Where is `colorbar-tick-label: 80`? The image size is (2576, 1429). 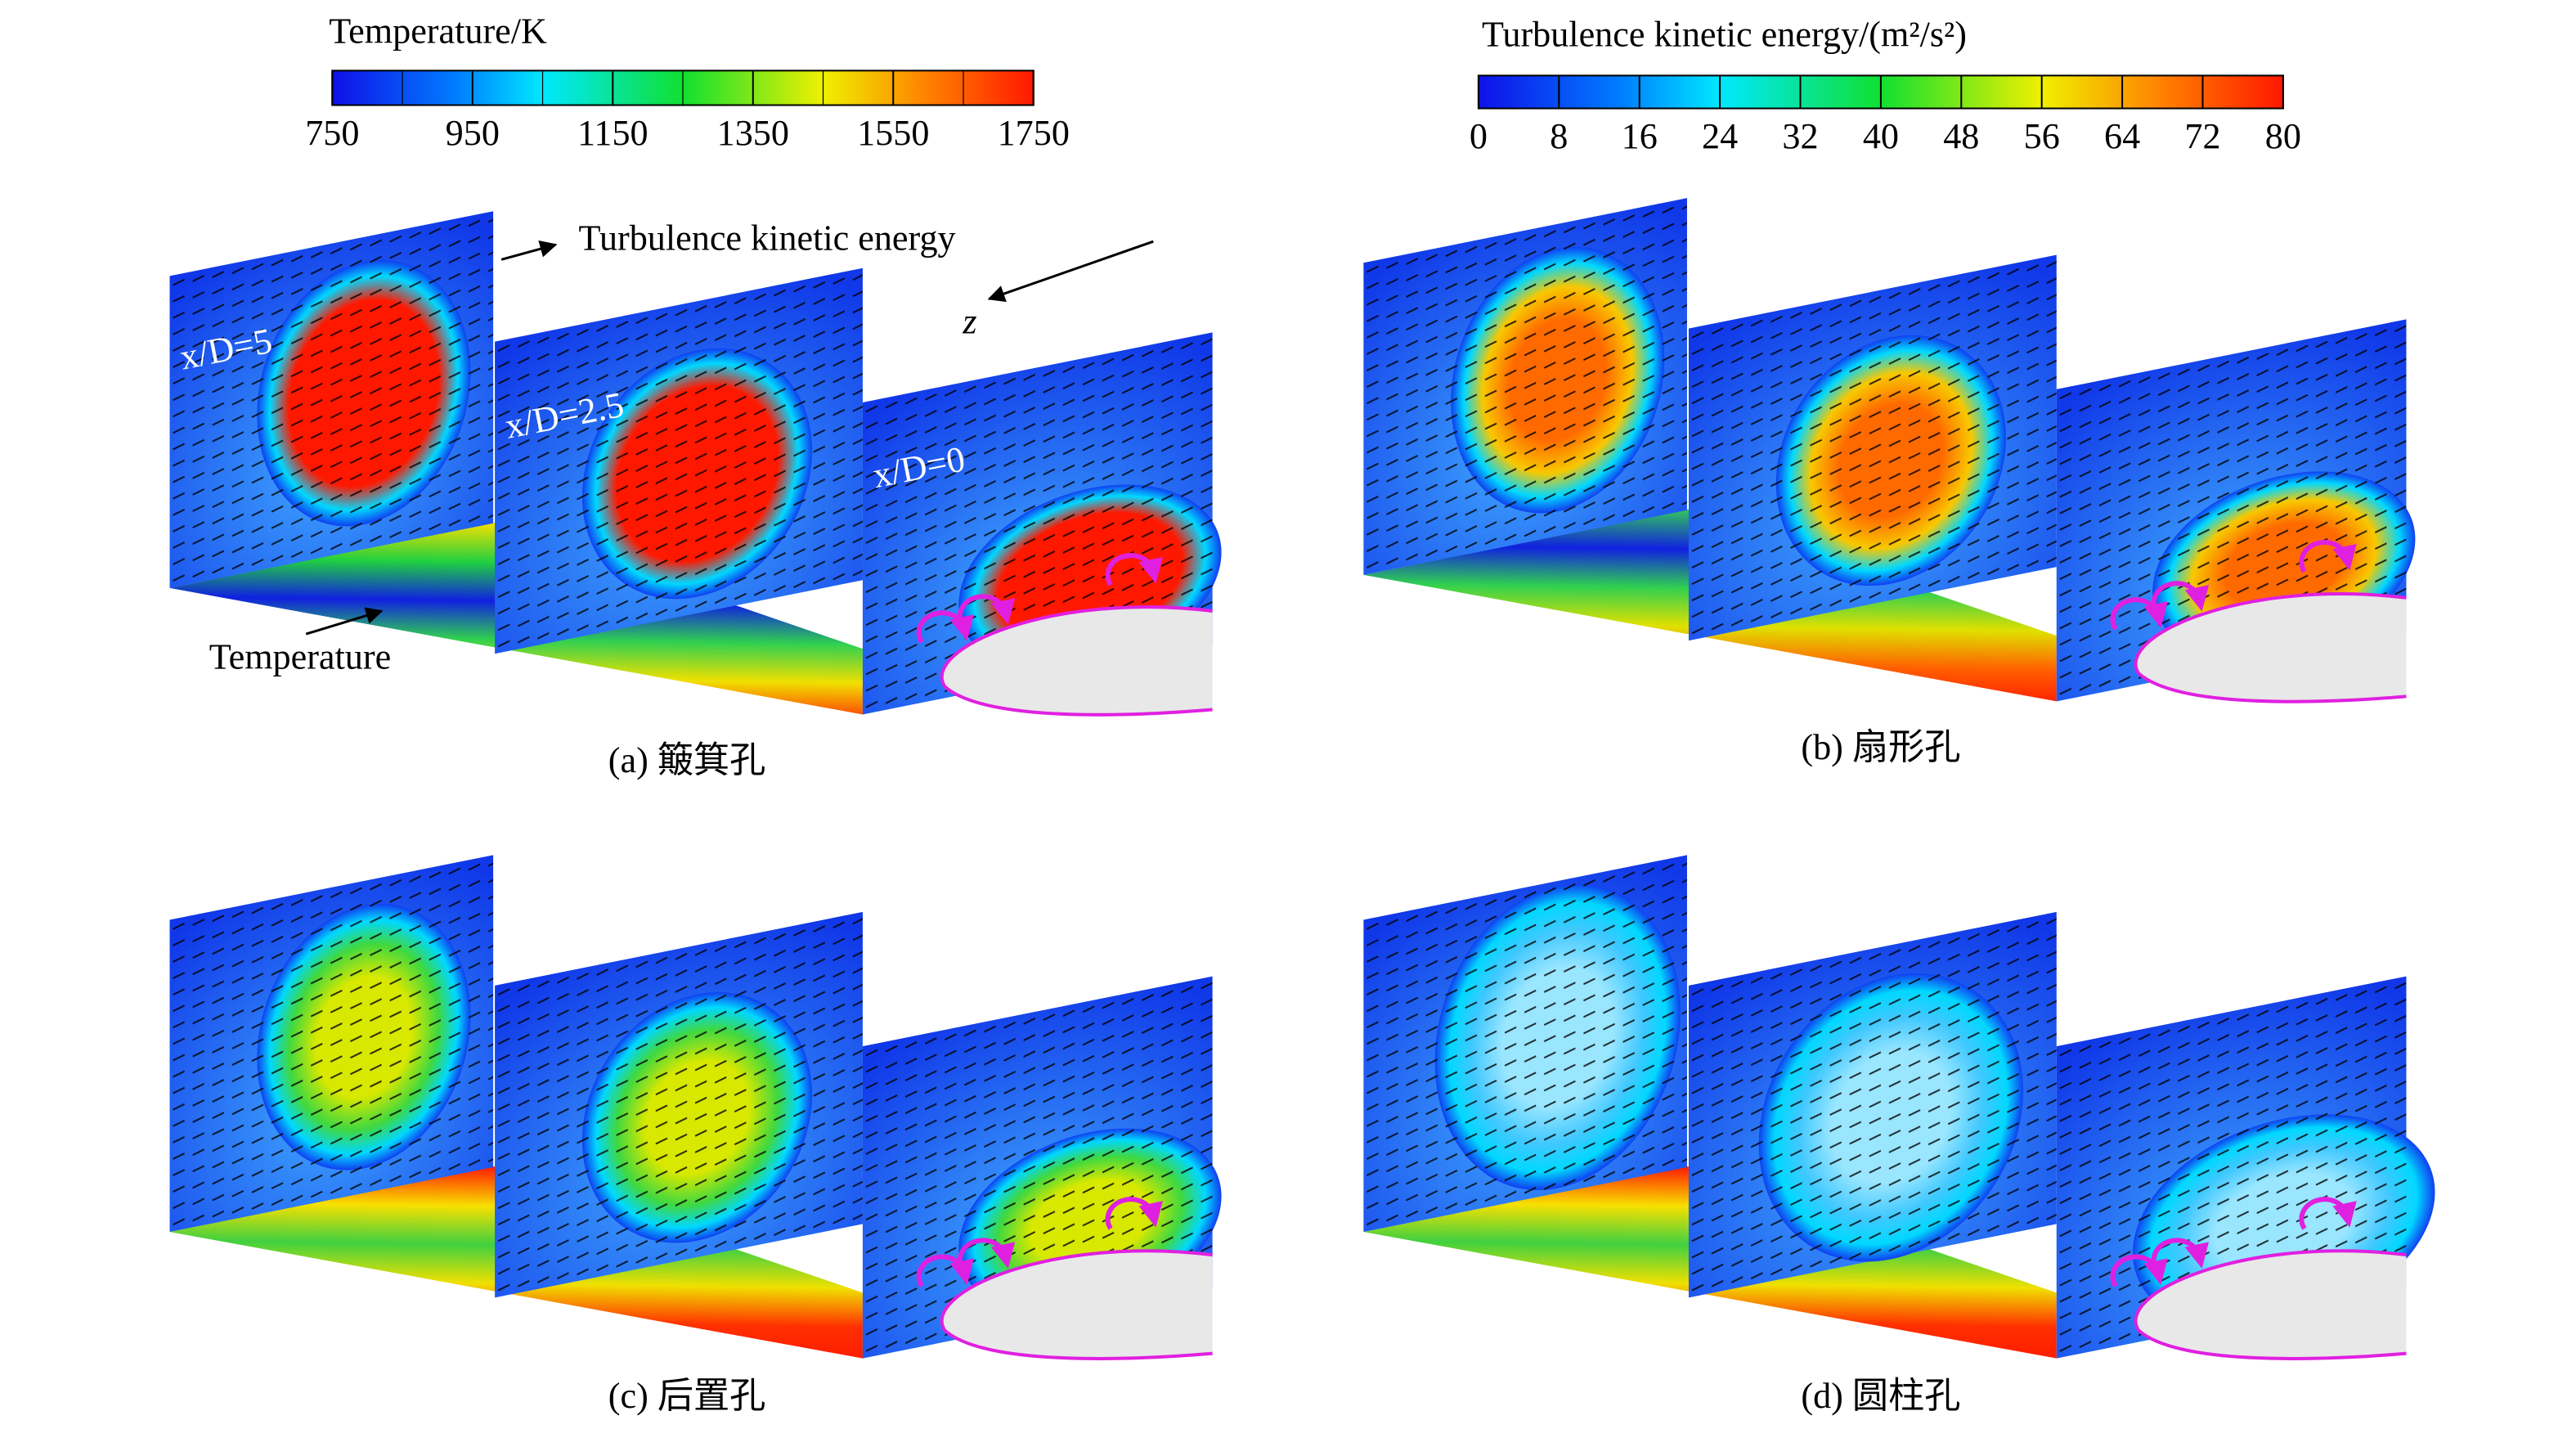
colorbar-tick-label: 80 is located at coordinates (2283, 136).